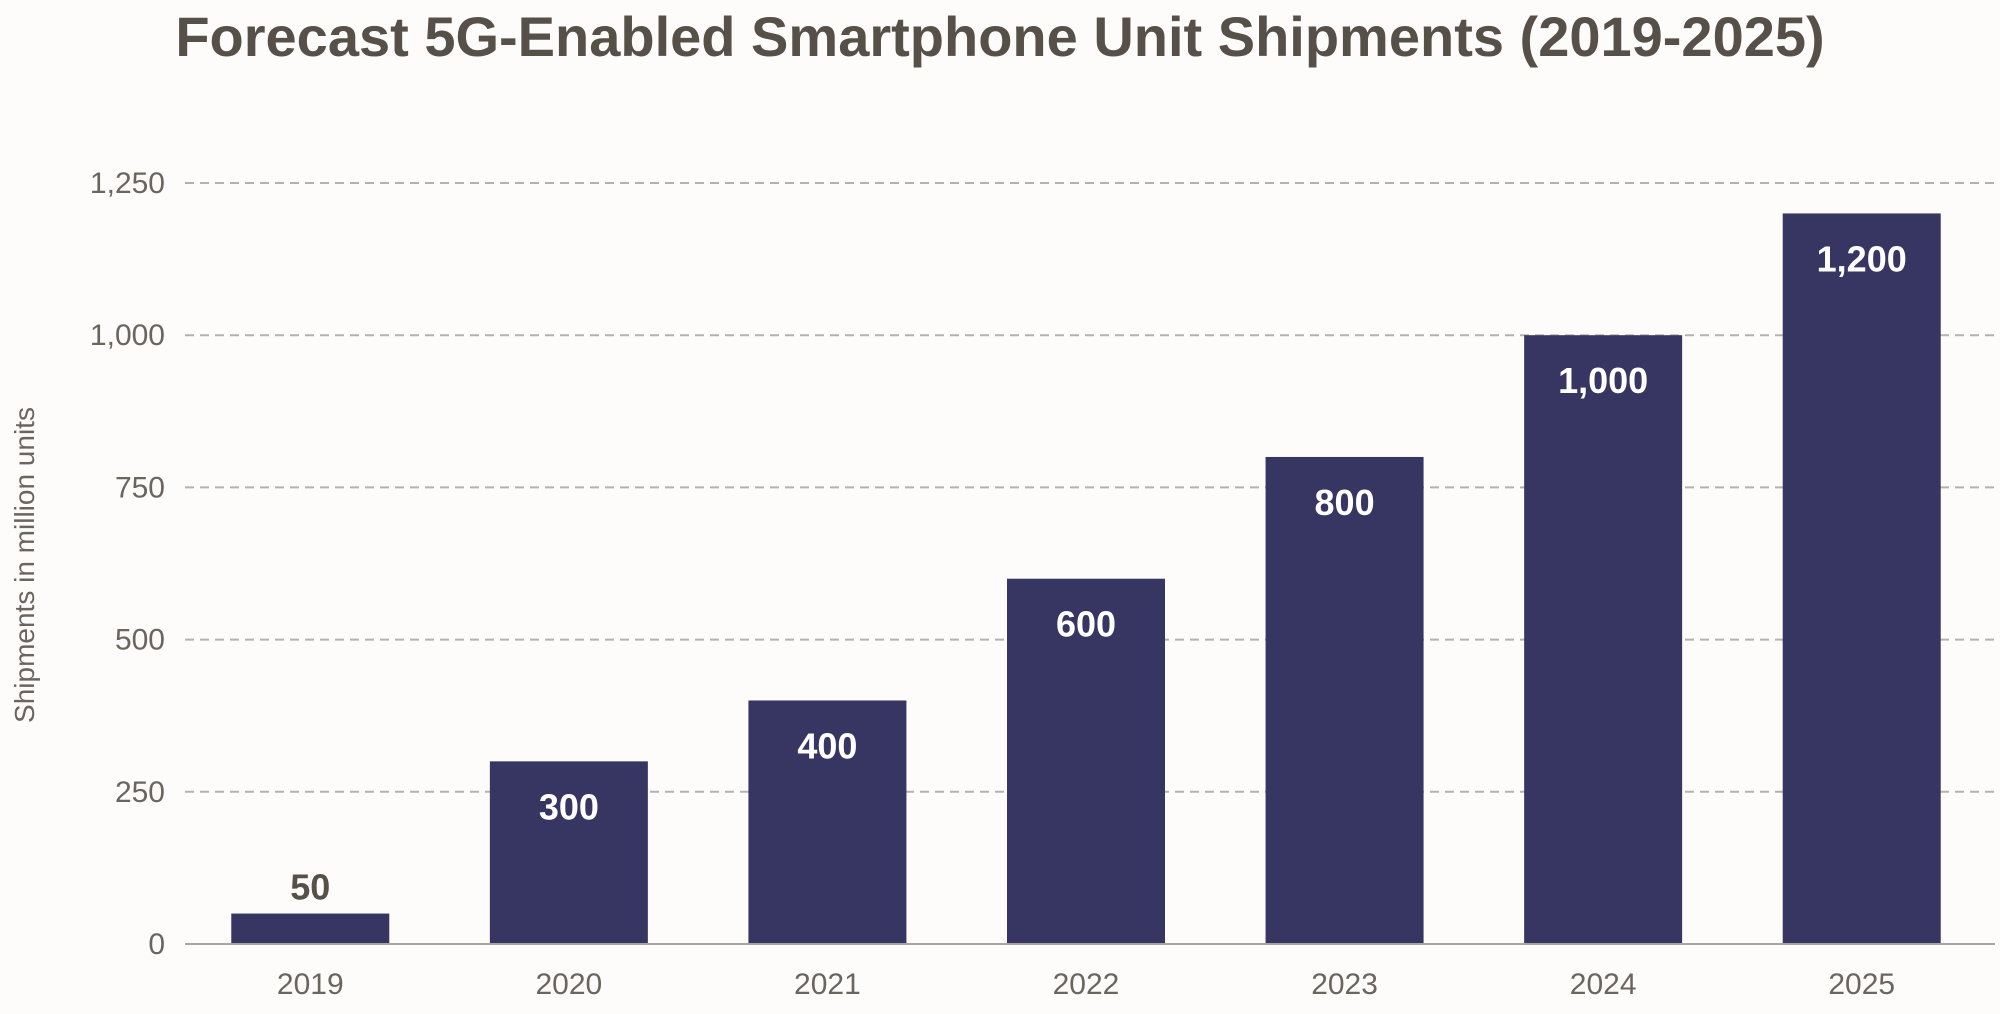 The width and height of the screenshot is (2000, 1014). What do you see at coordinates (568, 852) in the screenshot?
I see `bar-2020` at bounding box center [568, 852].